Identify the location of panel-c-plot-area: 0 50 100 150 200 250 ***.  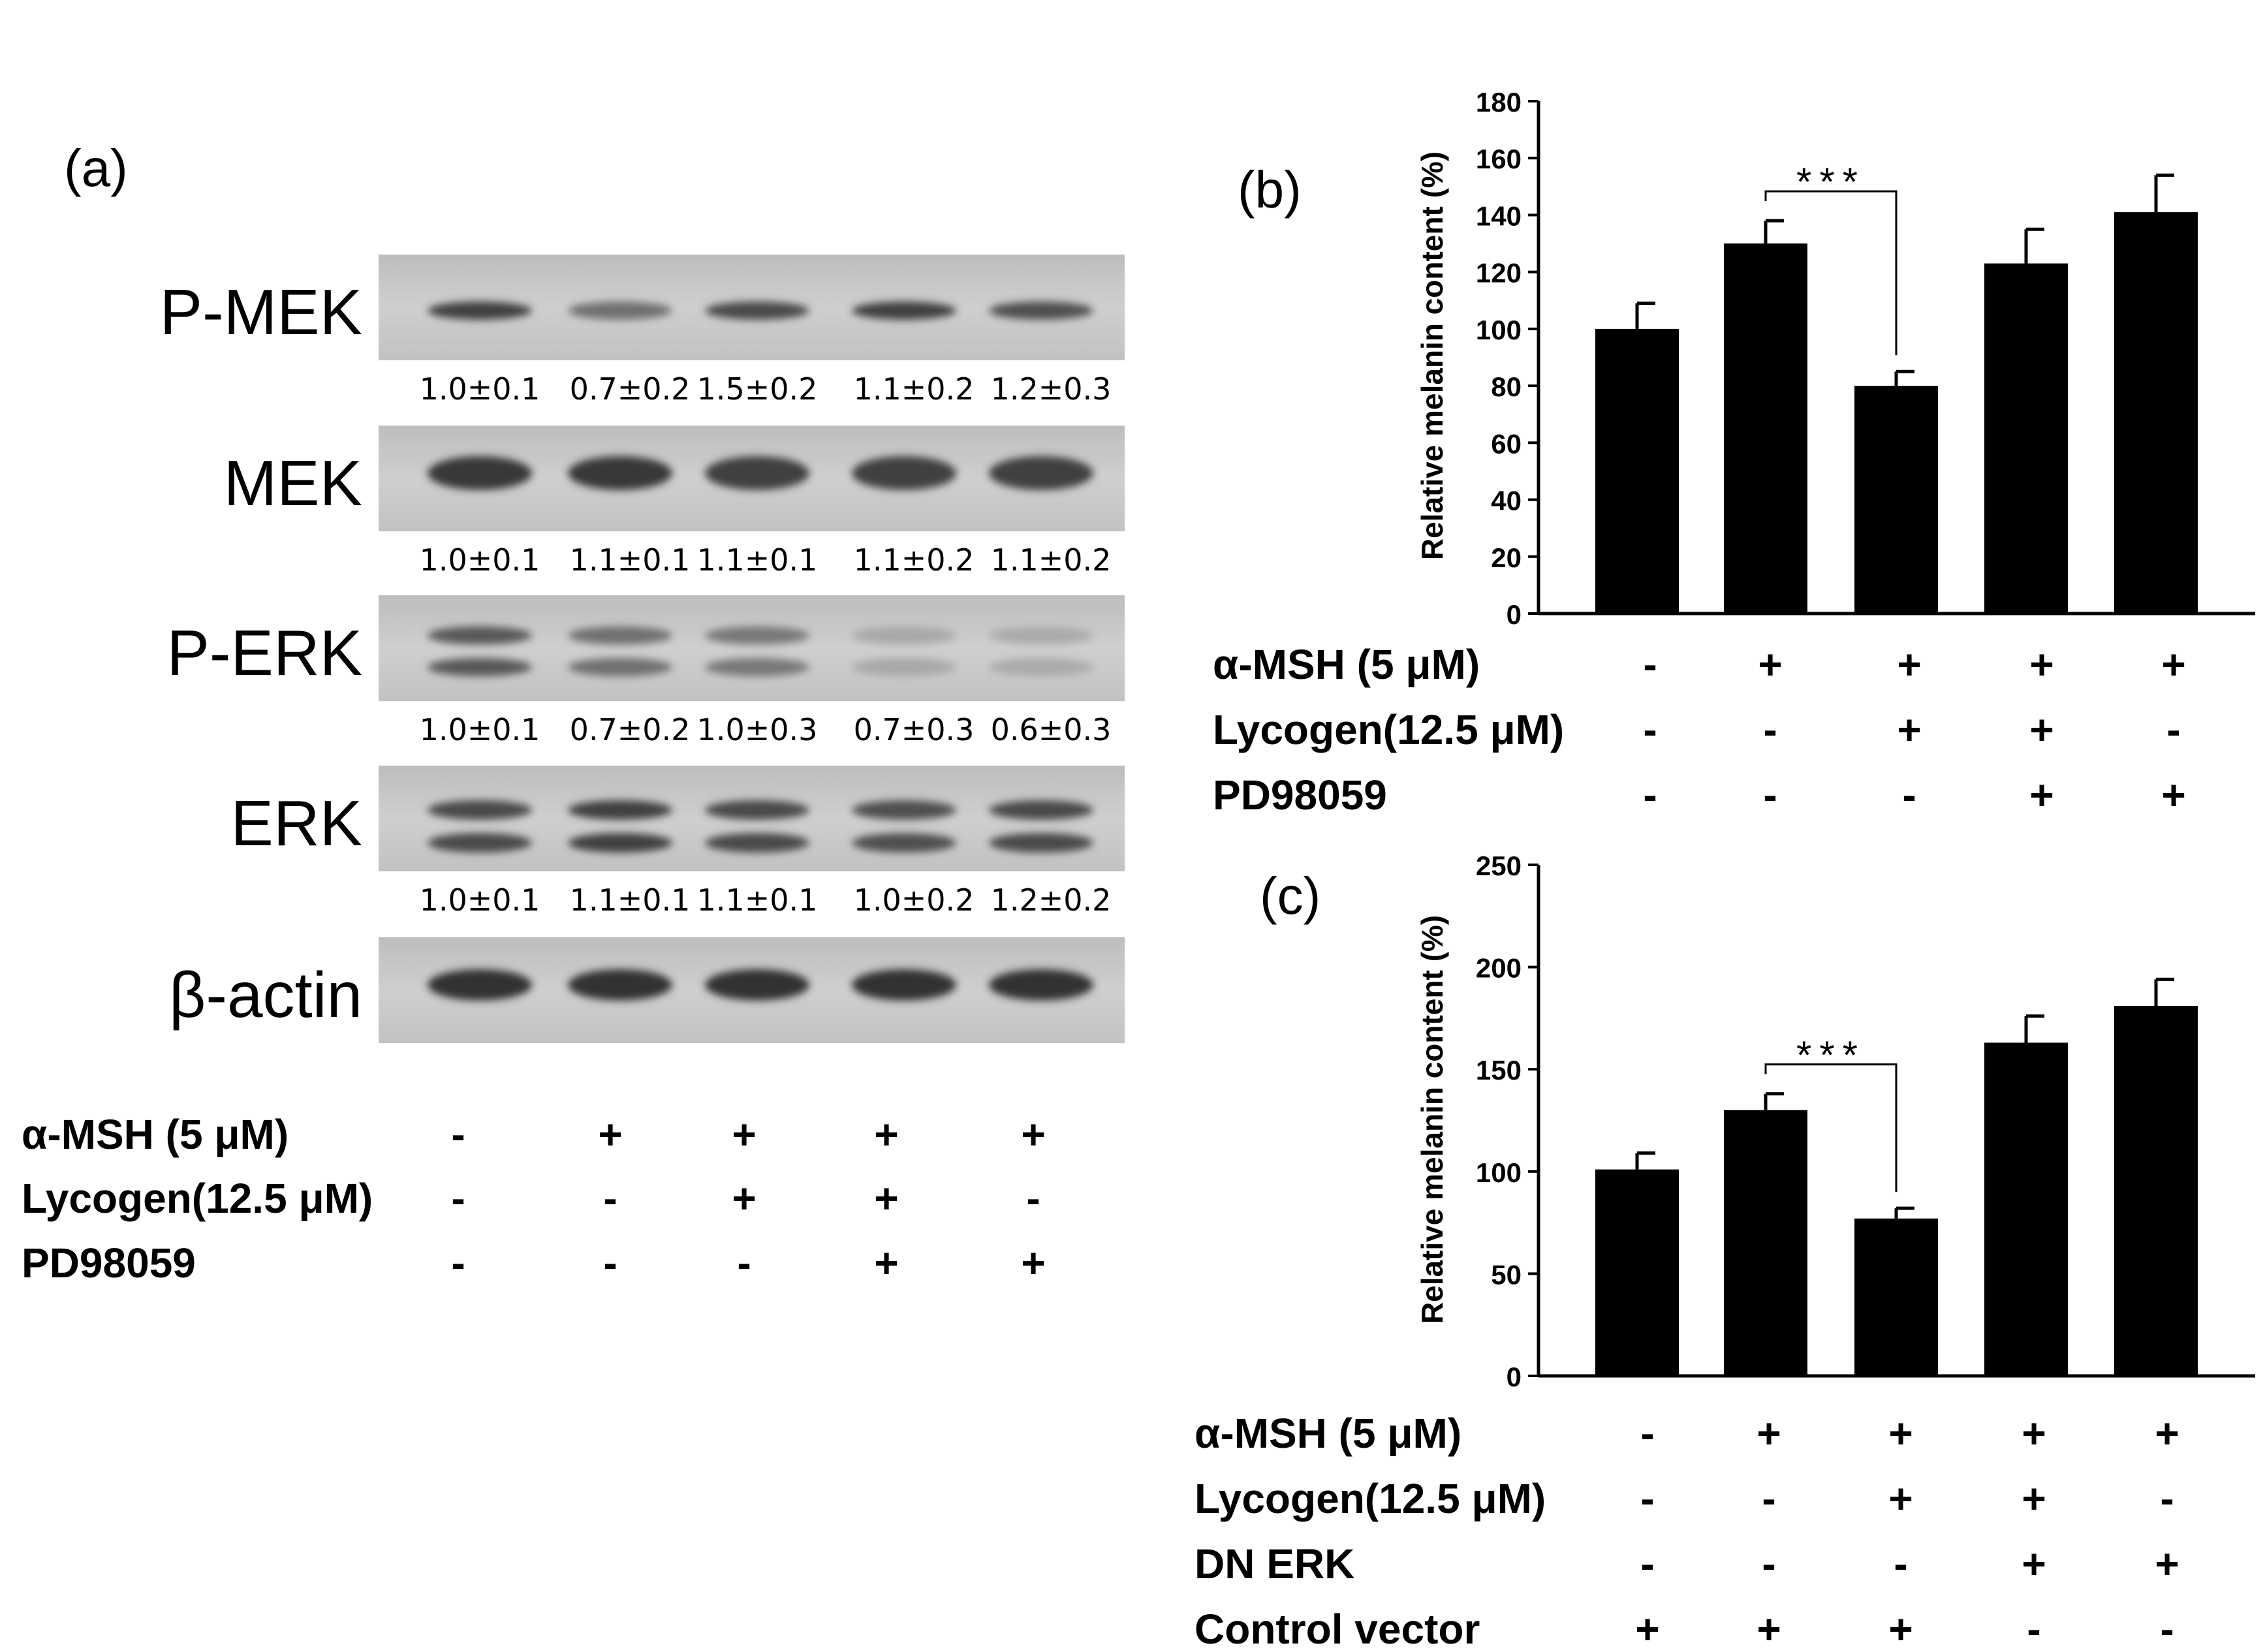
(1865, 1121).